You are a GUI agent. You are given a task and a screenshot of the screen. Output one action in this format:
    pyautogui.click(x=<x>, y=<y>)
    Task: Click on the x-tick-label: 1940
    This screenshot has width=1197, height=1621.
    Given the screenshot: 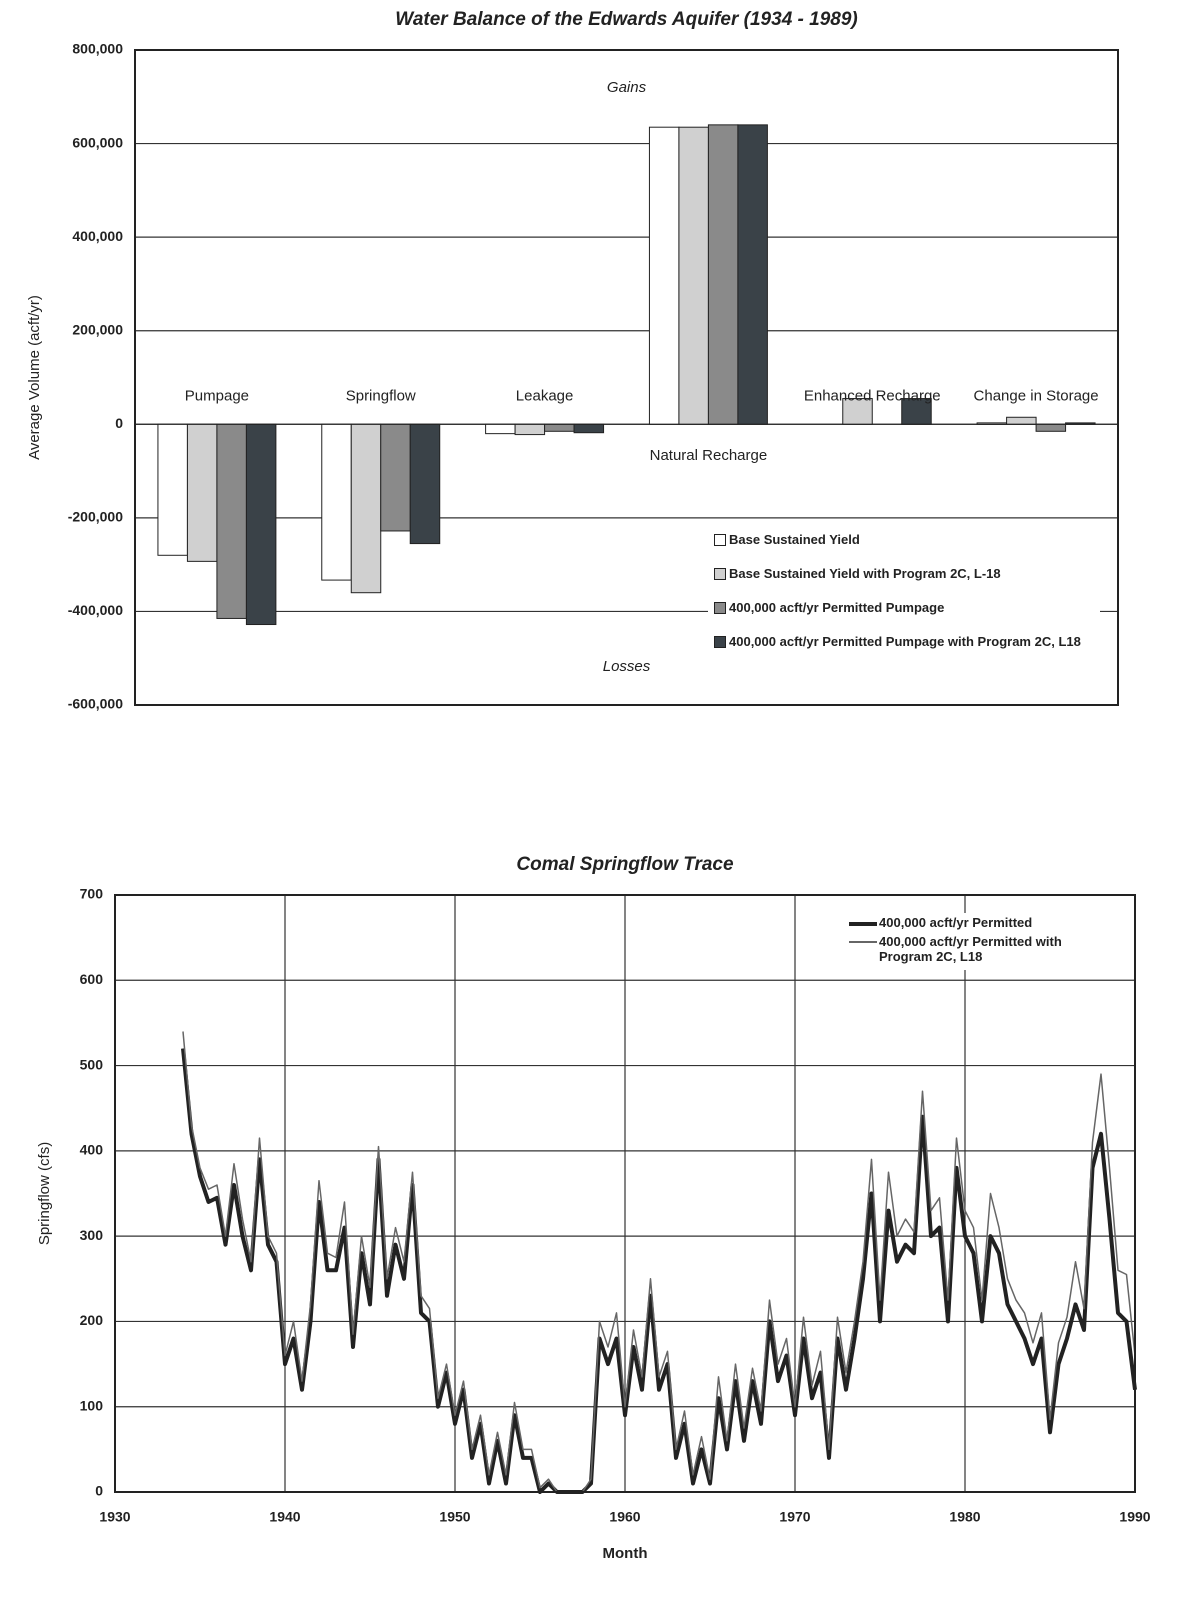 What is the action you would take?
    pyautogui.click(x=284, y=1517)
    